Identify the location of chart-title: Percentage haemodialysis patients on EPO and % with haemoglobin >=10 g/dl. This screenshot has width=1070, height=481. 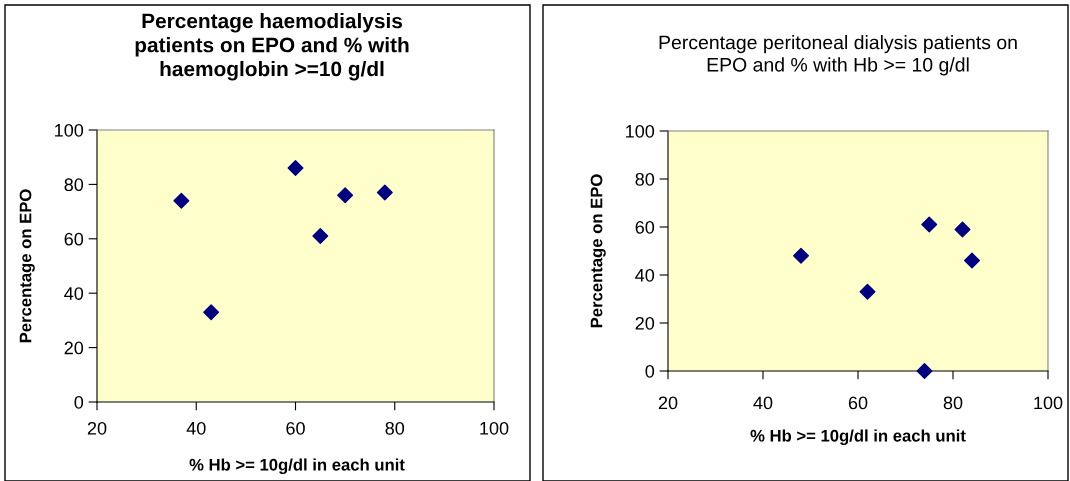
(272, 47).